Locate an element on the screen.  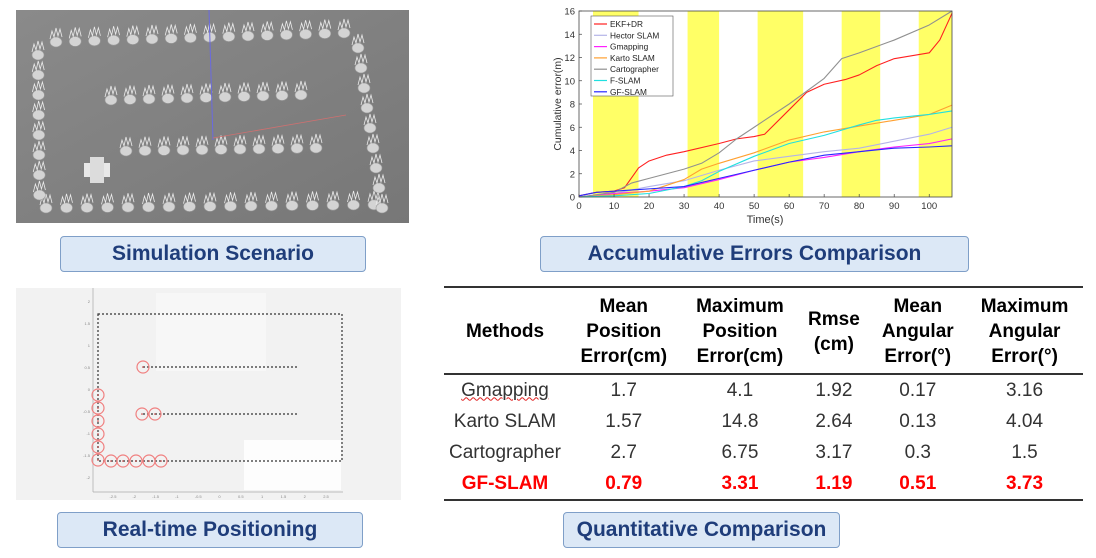
rt-y-tick-label: -1.5 is located at coordinates (87, 455).